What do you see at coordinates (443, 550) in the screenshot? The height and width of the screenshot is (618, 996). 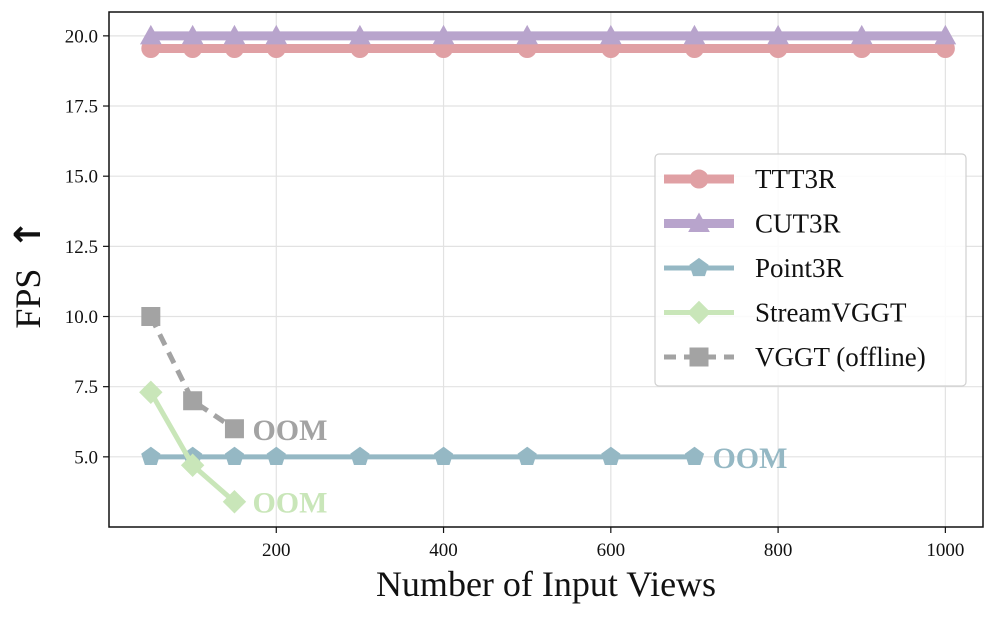 I see `x-tick-label: 400` at bounding box center [443, 550].